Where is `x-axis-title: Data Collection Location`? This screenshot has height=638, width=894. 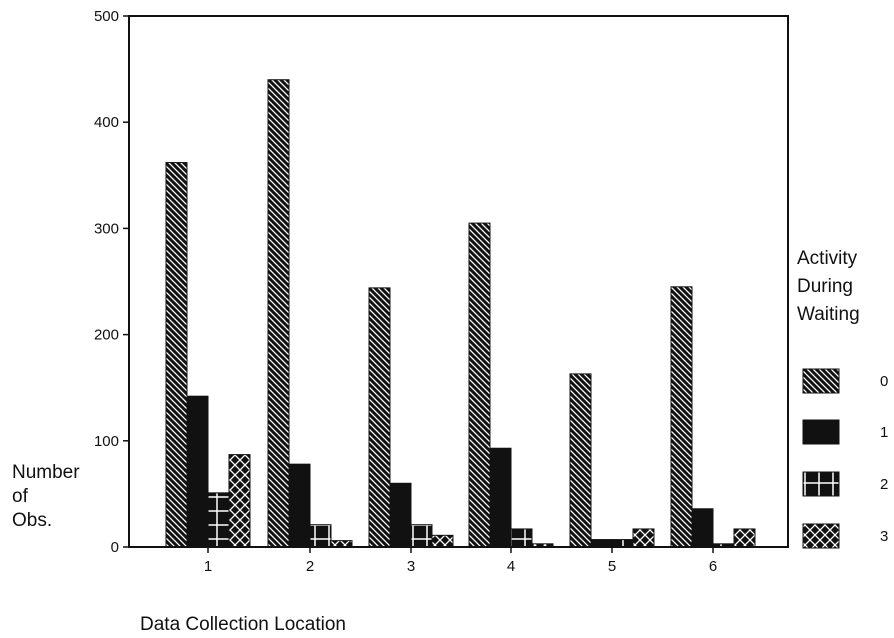
x-axis-title: Data Collection Location is located at coordinates (243, 624).